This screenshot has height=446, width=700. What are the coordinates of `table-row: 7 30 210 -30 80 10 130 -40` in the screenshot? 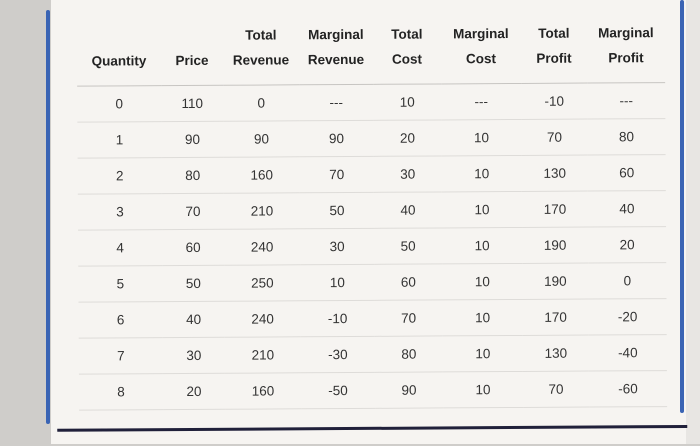 It's located at (372, 354).